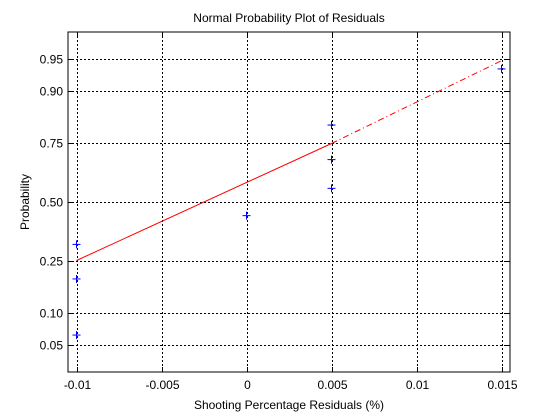 The height and width of the screenshot is (420, 560). Describe the element at coordinates (52, 346) in the screenshot. I see `y-tick-label: 0.05` at that location.